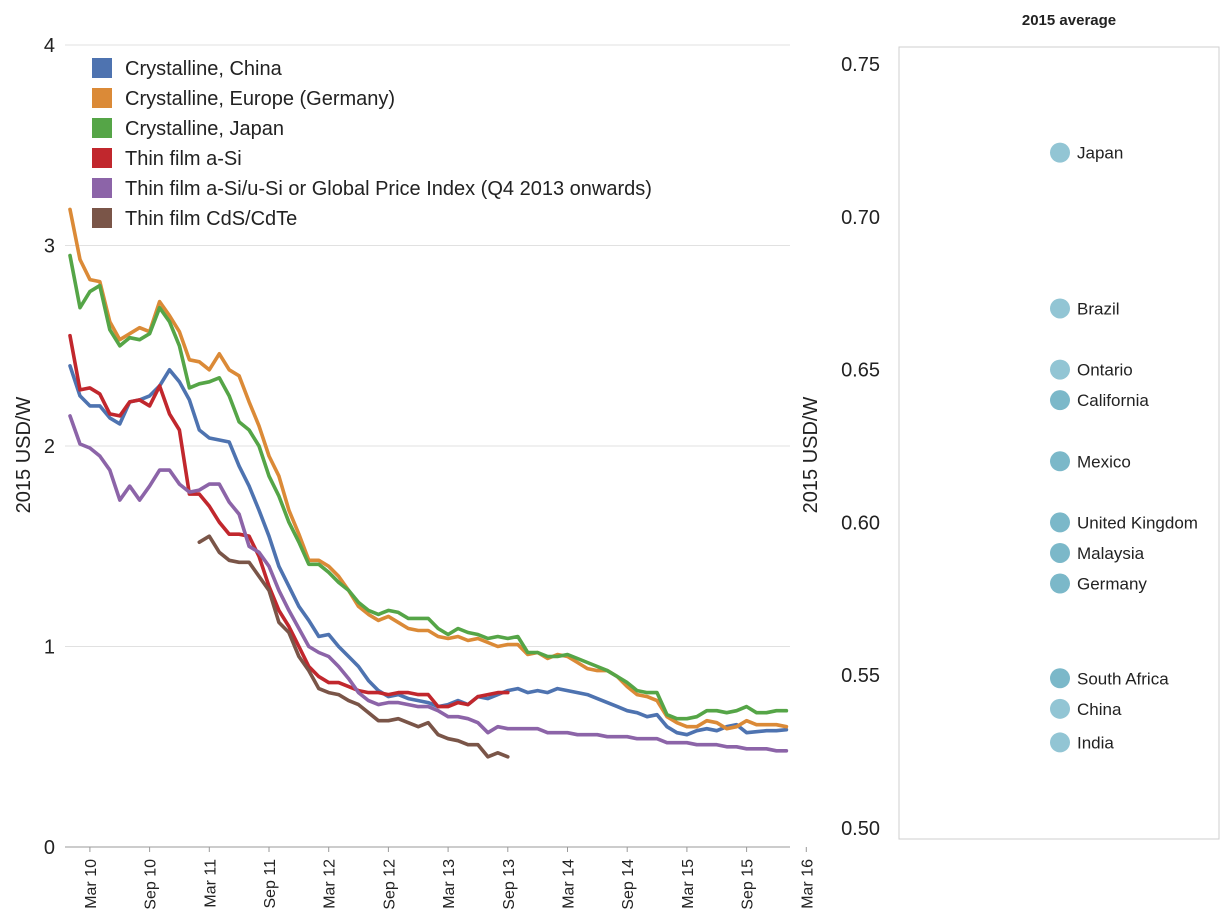 This screenshot has width=1223, height=917. What do you see at coordinates (183, 159) in the screenshot?
I see `legend-label: Thin film a-Si` at bounding box center [183, 159].